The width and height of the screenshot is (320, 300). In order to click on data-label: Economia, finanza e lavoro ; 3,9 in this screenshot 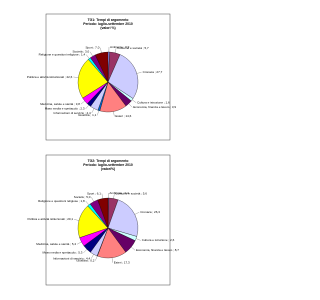, I will do `click(154, 107)`.